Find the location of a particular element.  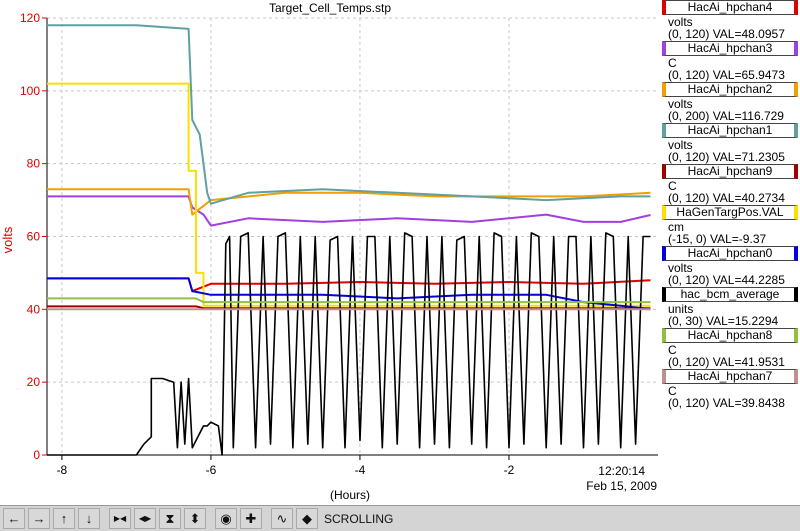

legend-range-value: (0, 120) VAL=41.9531 is located at coordinates (726, 362).